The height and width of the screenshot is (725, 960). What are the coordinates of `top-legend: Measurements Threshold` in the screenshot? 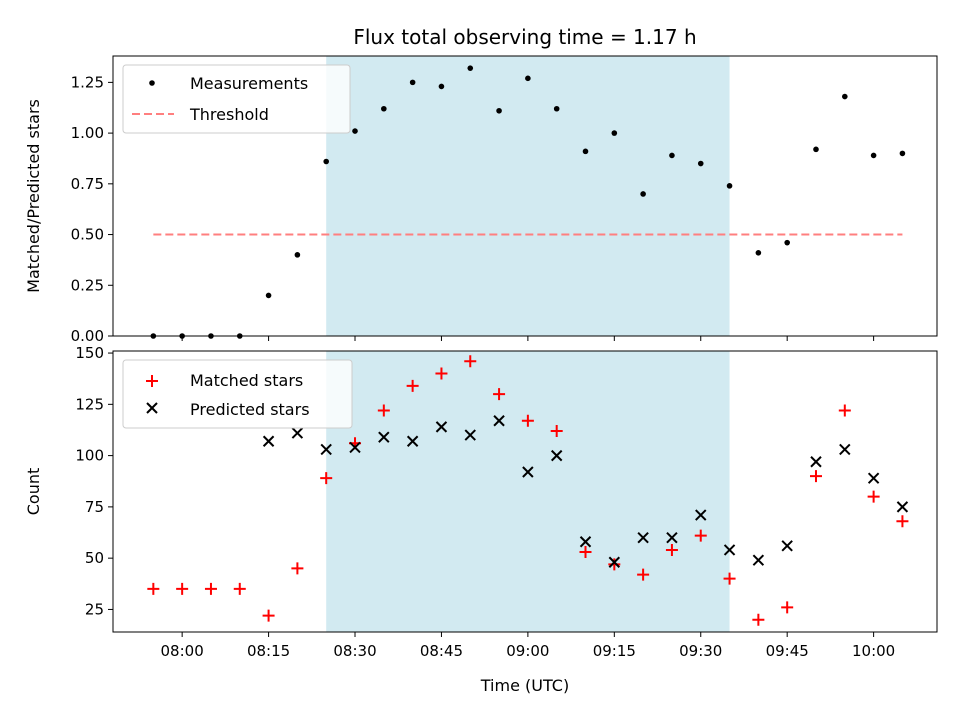 It's located at (236, 99).